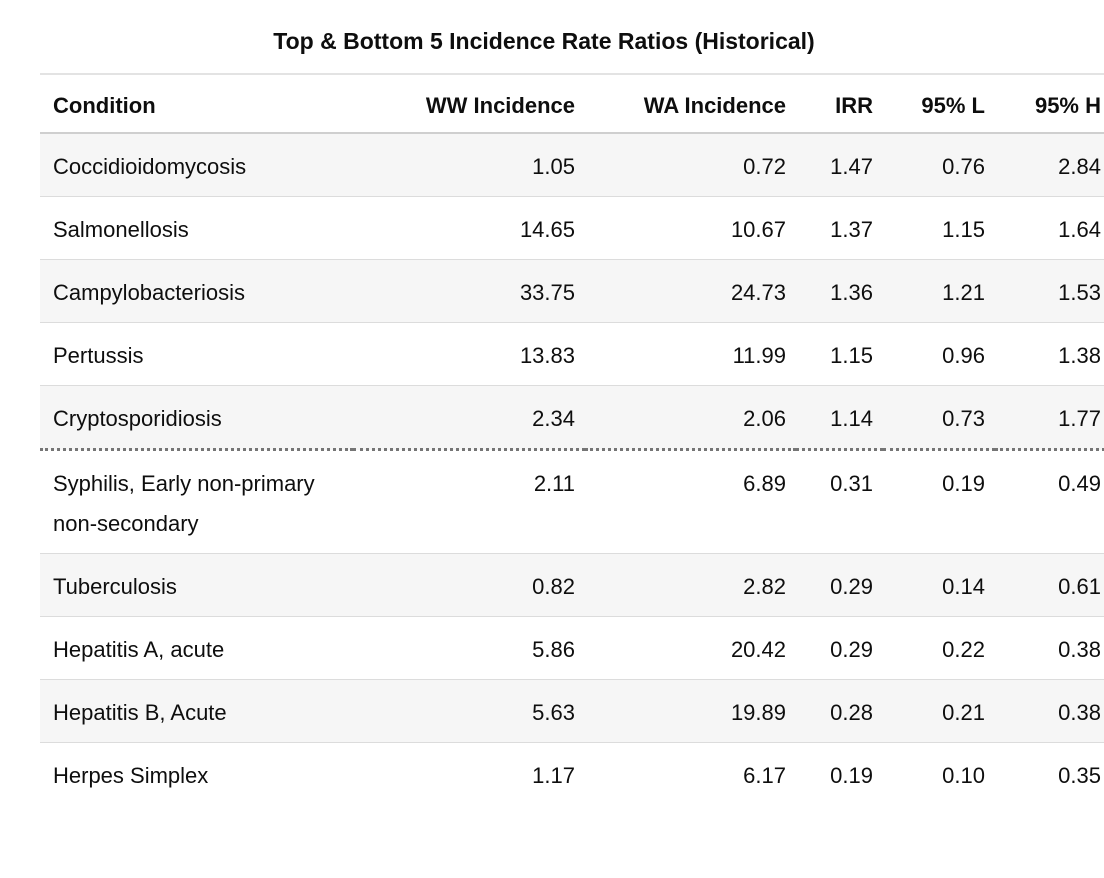 The width and height of the screenshot is (1104, 878). What do you see at coordinates (469, 711) in the screenshot?
I see `value-cell-ww-incidence: 5.63` at bounding box center [469, 711].